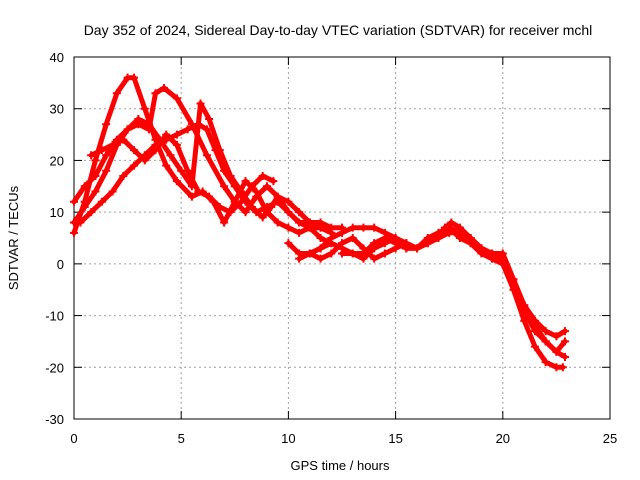 This screenshot has width=640, height=480. I want to click on x-tick-label: 0, so click(73, 438).